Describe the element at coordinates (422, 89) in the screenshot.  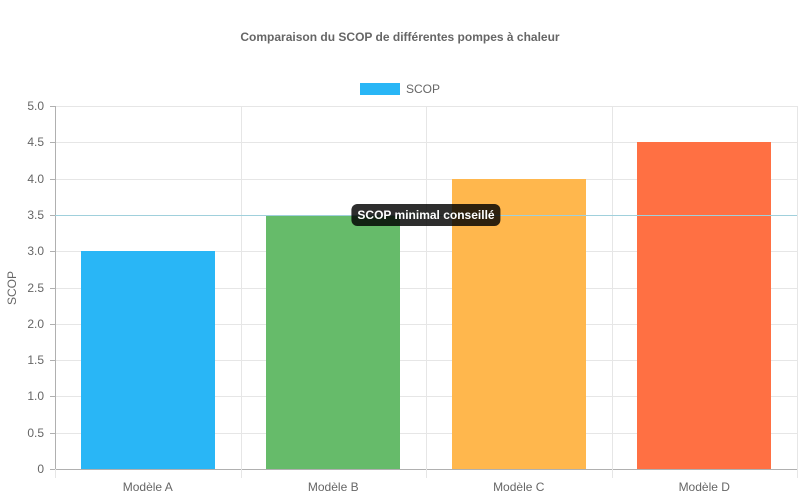
I see `legend-label: SCOP` at that location.